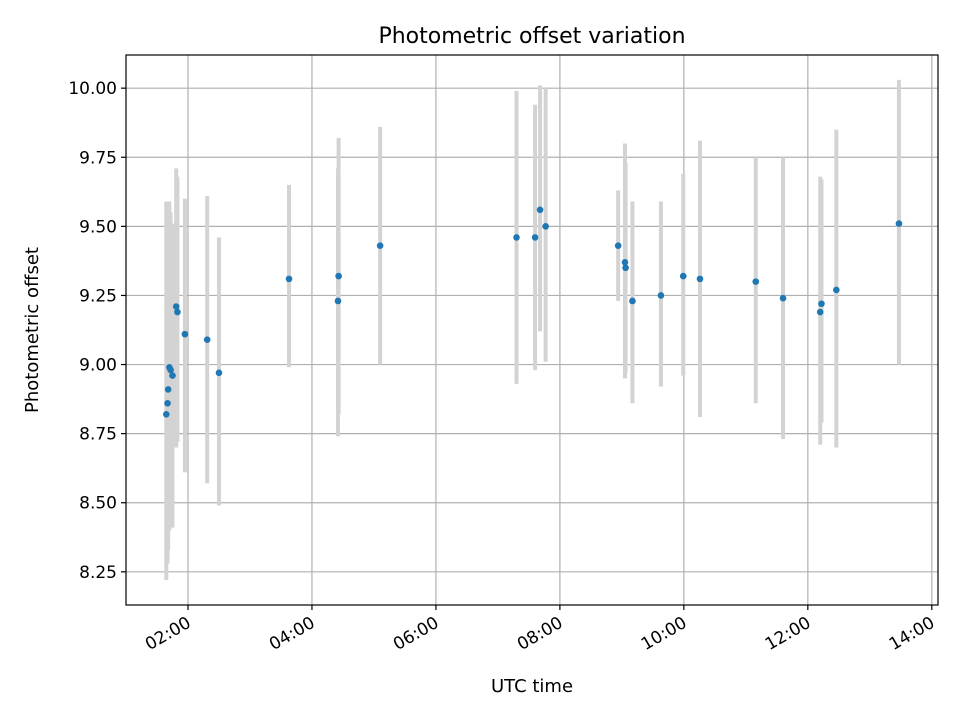  Describe the element at coordinates (98, 227) in the screenshot. I see `y-tick-label: 9.50` at that location.